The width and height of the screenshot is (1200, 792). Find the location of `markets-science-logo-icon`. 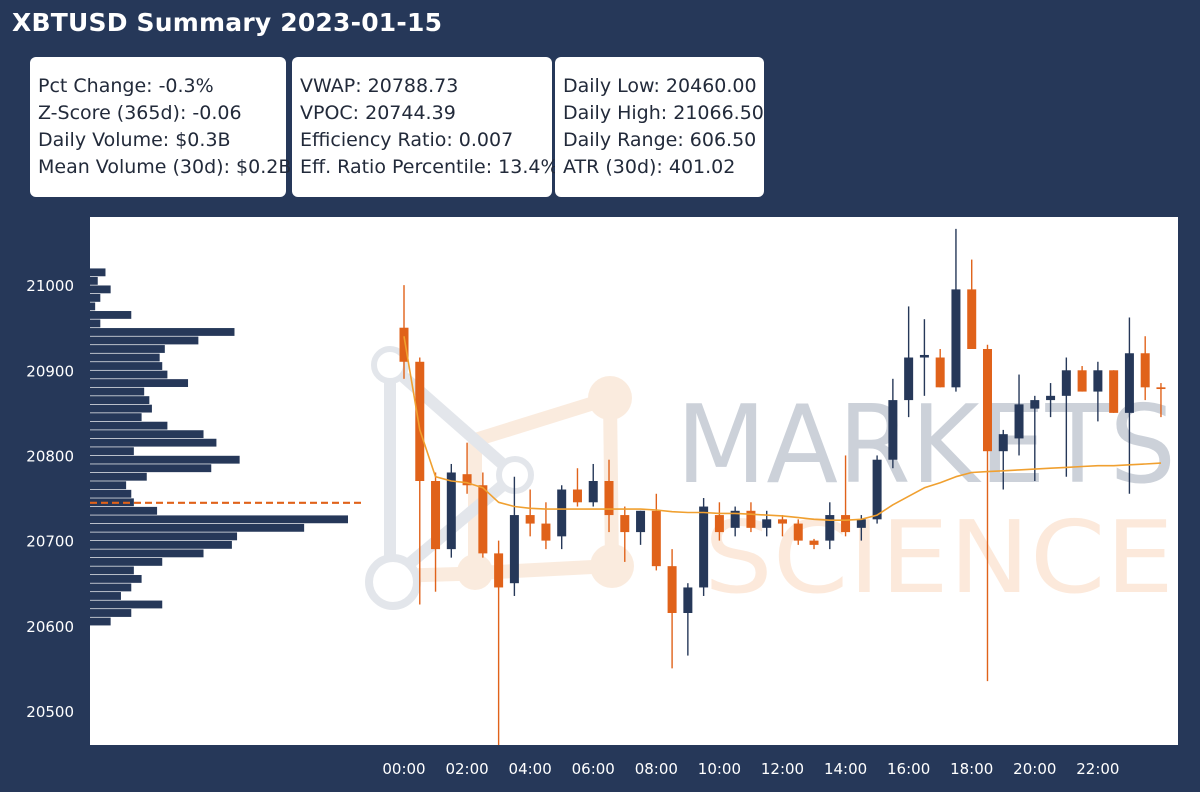

markets-science-logo-icon is located at coordinates (499, 478).